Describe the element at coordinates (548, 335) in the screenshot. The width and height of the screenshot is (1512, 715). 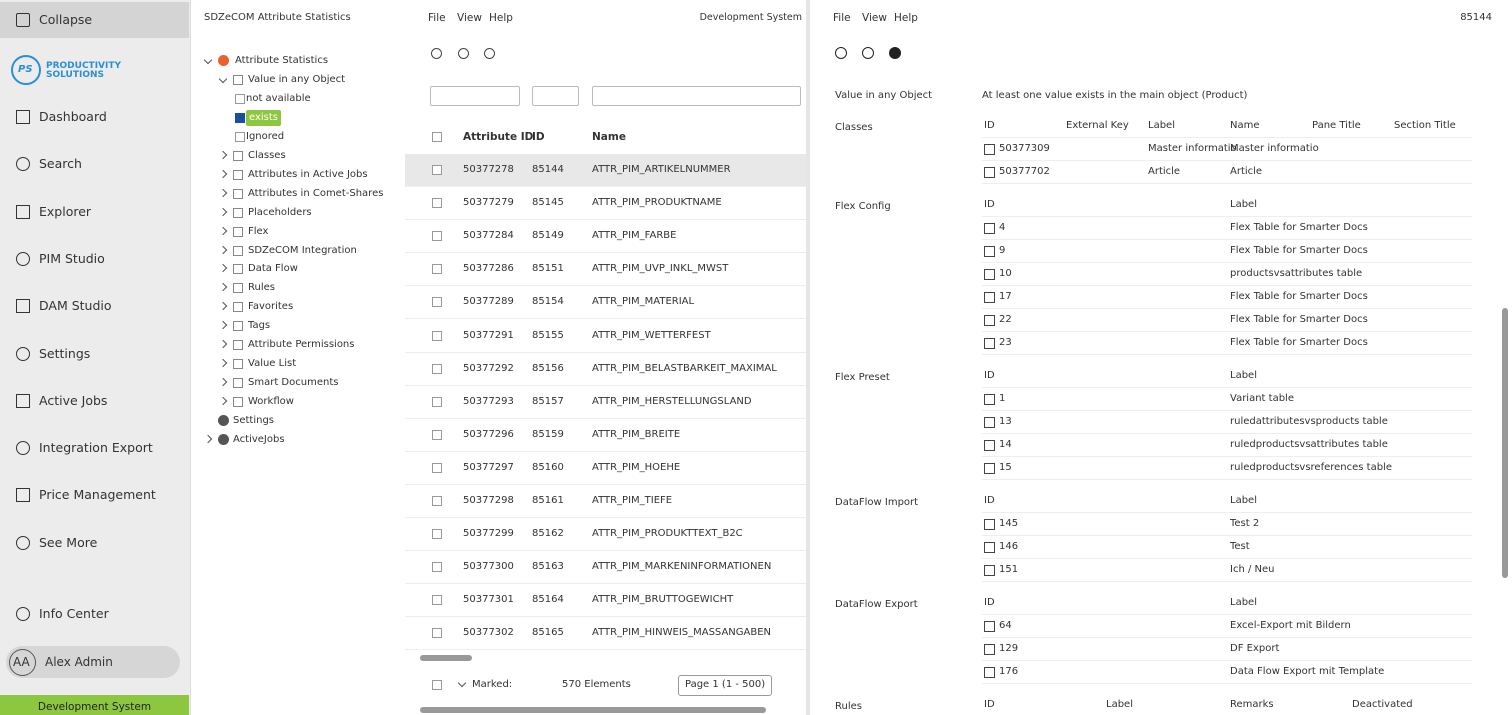
I see `table-cell: 85155` at that location.